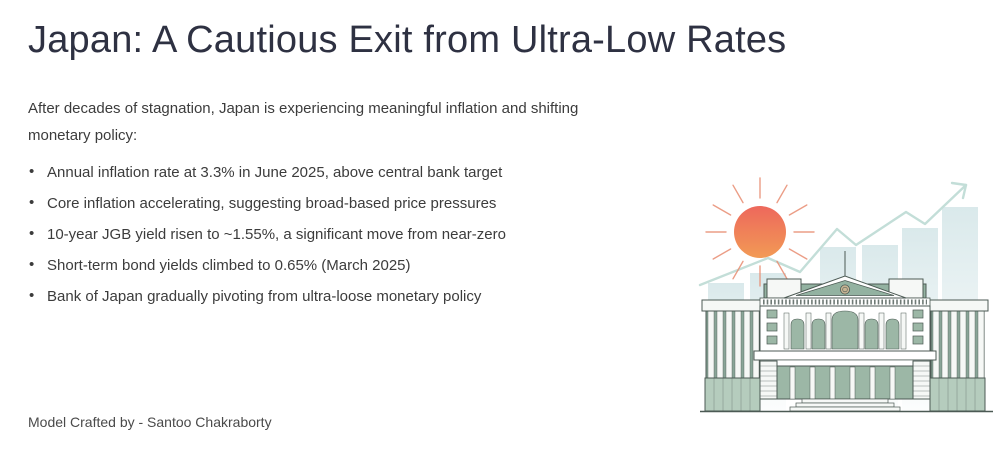 This screenshot has height=452, width=1000. I want to click on sun-icon, so click(760, 232).